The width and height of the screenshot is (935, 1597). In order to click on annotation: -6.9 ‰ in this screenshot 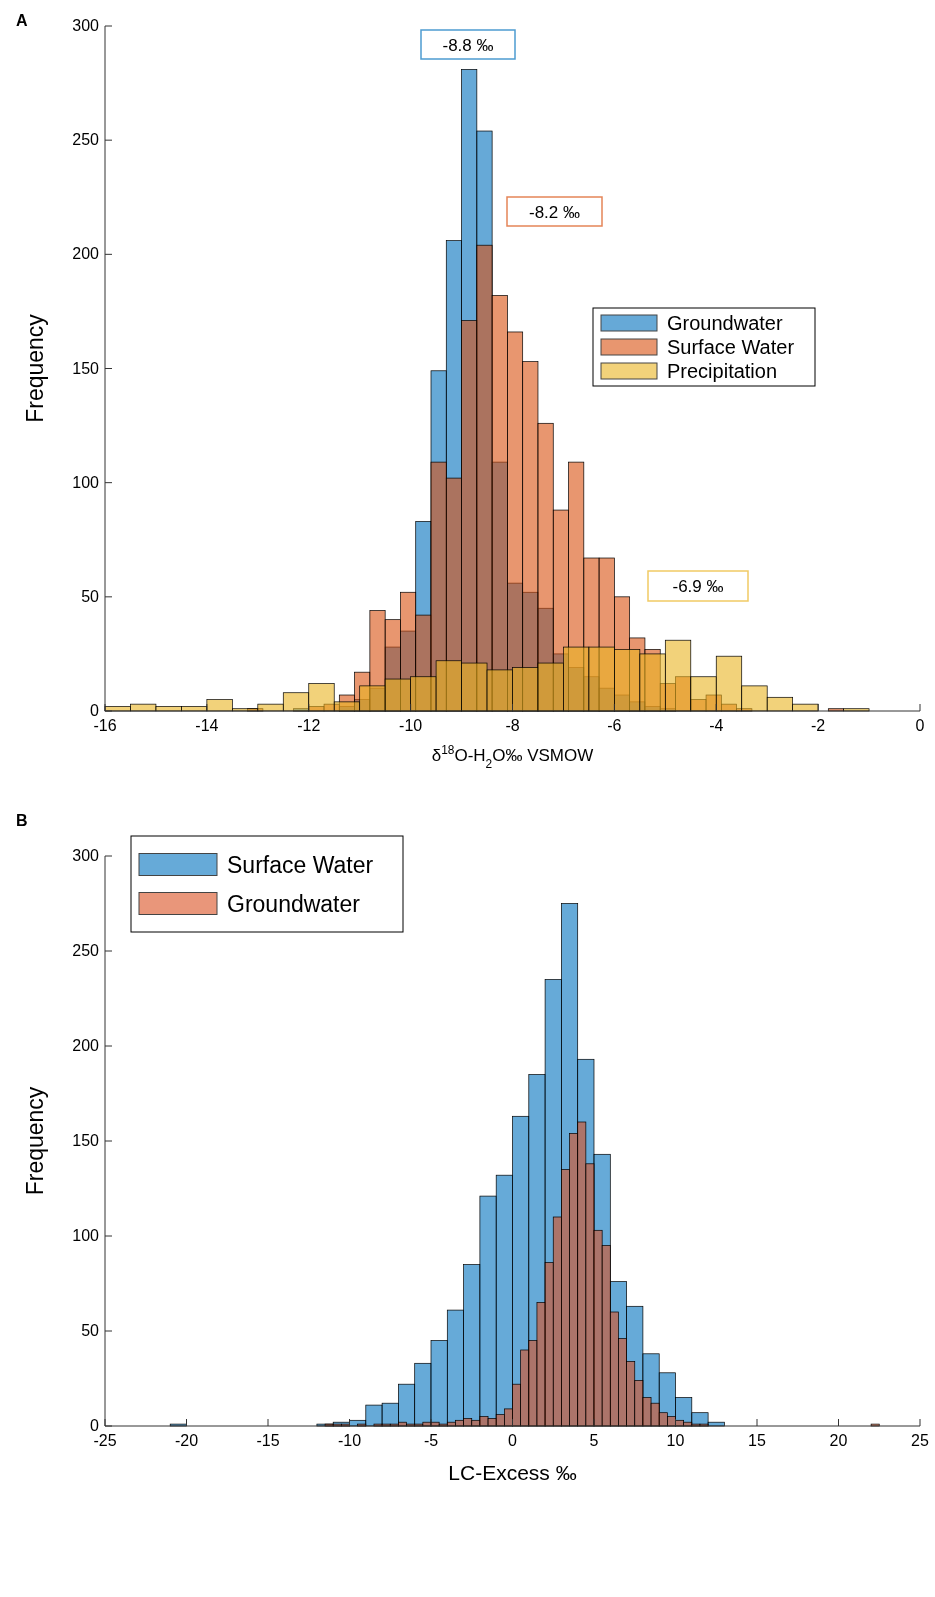, I will do `click(698, 586)`.